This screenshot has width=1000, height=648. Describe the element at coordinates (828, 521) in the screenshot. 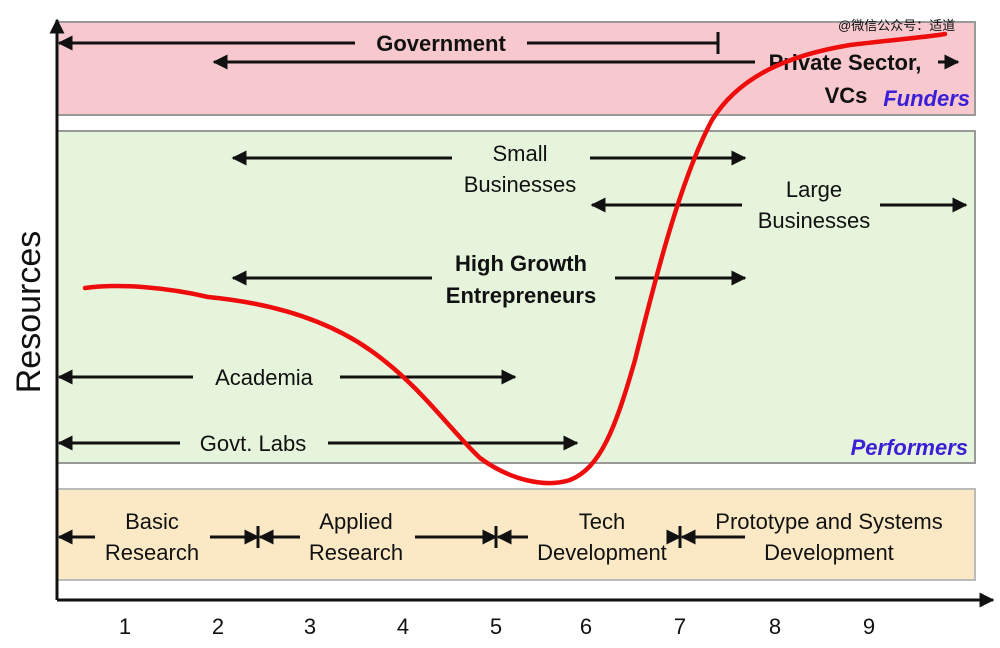

I see `prototype-label-1: Prototype and Systems` at that location.